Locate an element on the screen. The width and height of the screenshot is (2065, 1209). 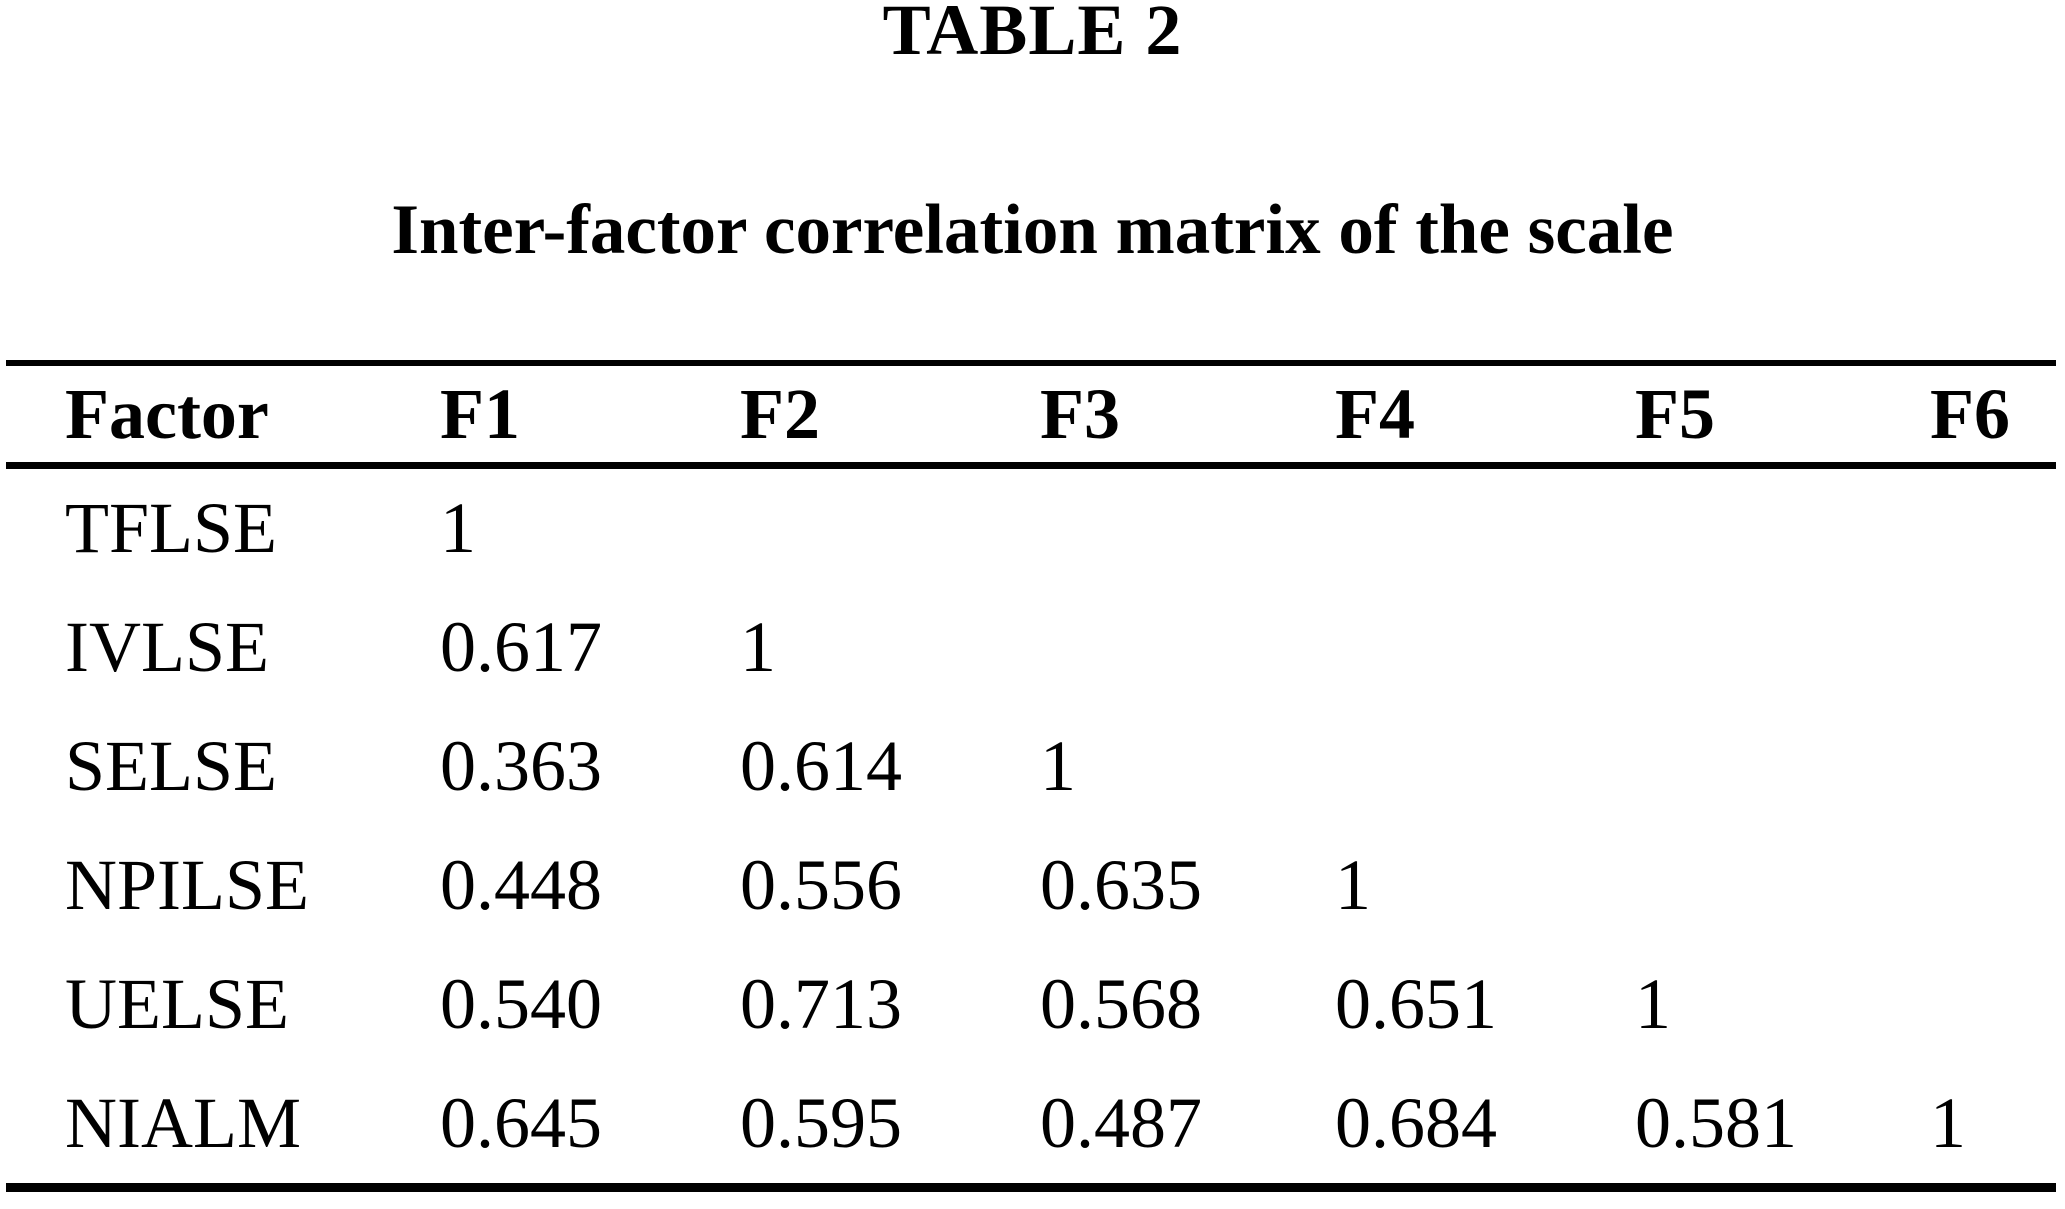
cell-npilse-f4: 1 is located at coordinates (1353, 885).